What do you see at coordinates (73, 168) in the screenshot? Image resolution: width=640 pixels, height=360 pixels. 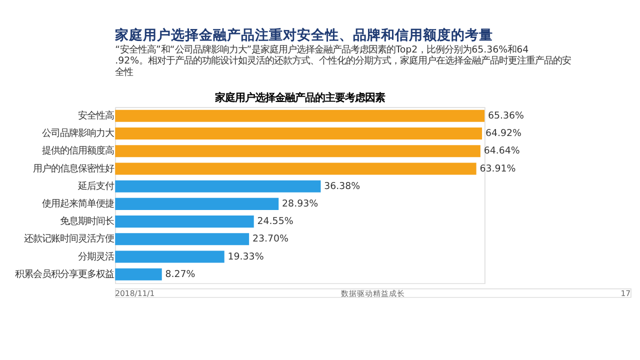 I see `y-tick-label: 用户的信息保密性好` at bounding box center [73, 168].